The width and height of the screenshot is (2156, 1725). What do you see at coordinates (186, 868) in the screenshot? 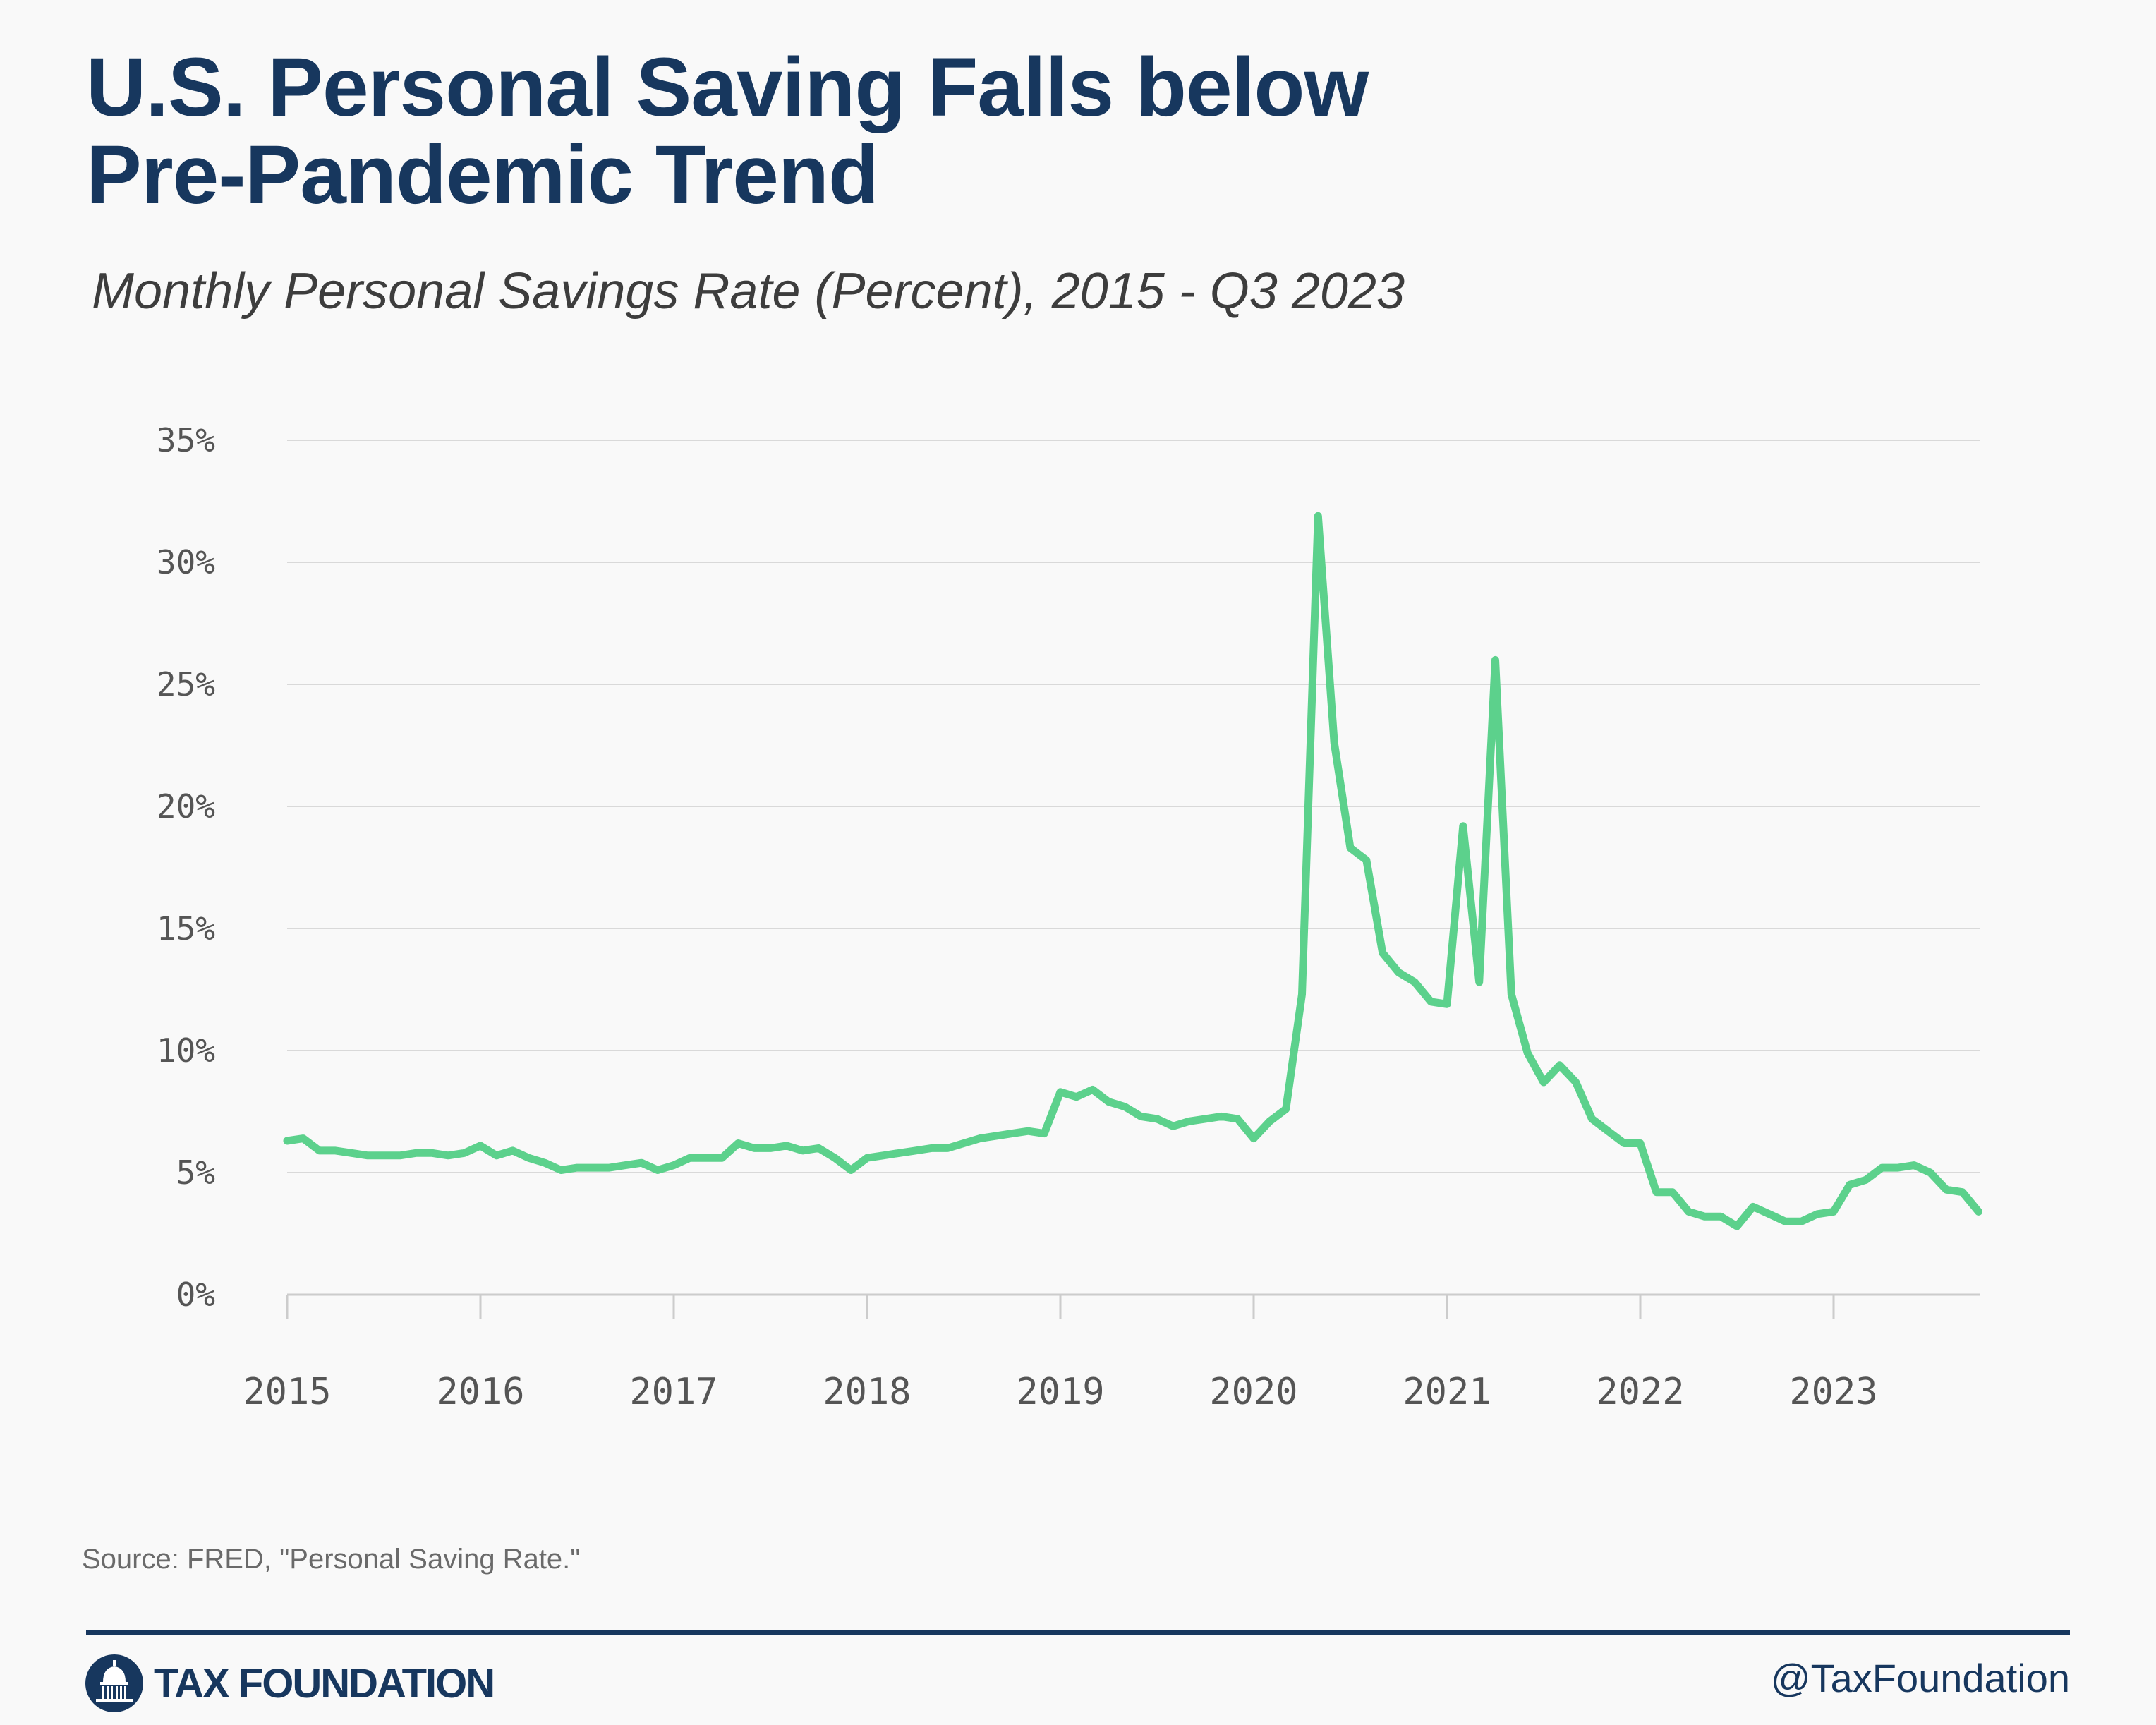
I see `y-axis-ticks: 0% 5% 10% 15% 20% 25% 30% 35%` at bounding box center [186, 868].